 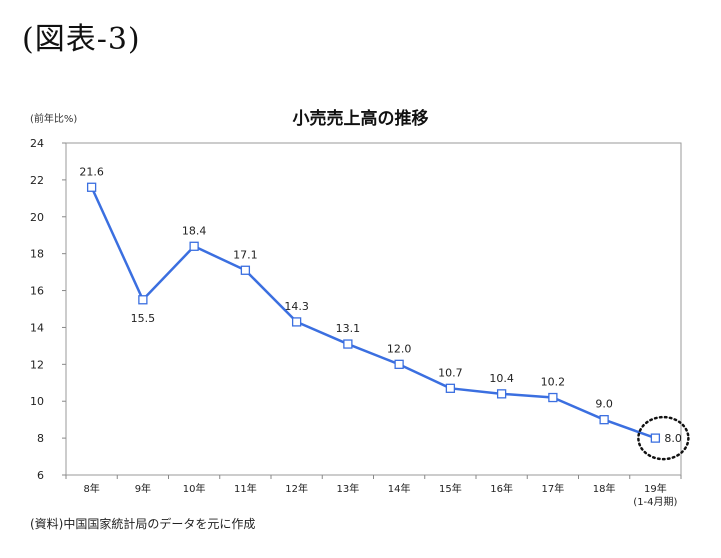 I want to click on y-tick-label: 20, so click(x=37, y=217).